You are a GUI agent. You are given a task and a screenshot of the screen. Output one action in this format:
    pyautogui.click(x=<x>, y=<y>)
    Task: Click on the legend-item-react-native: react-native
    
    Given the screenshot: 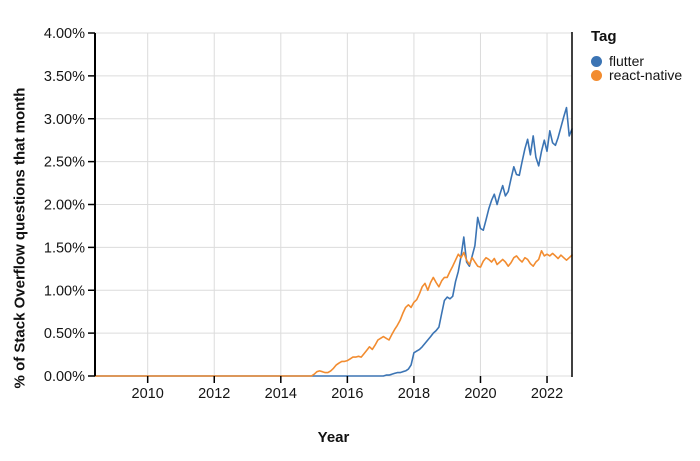 What is the action you would take?
    pyautogui.click(x=637, y=75)
    